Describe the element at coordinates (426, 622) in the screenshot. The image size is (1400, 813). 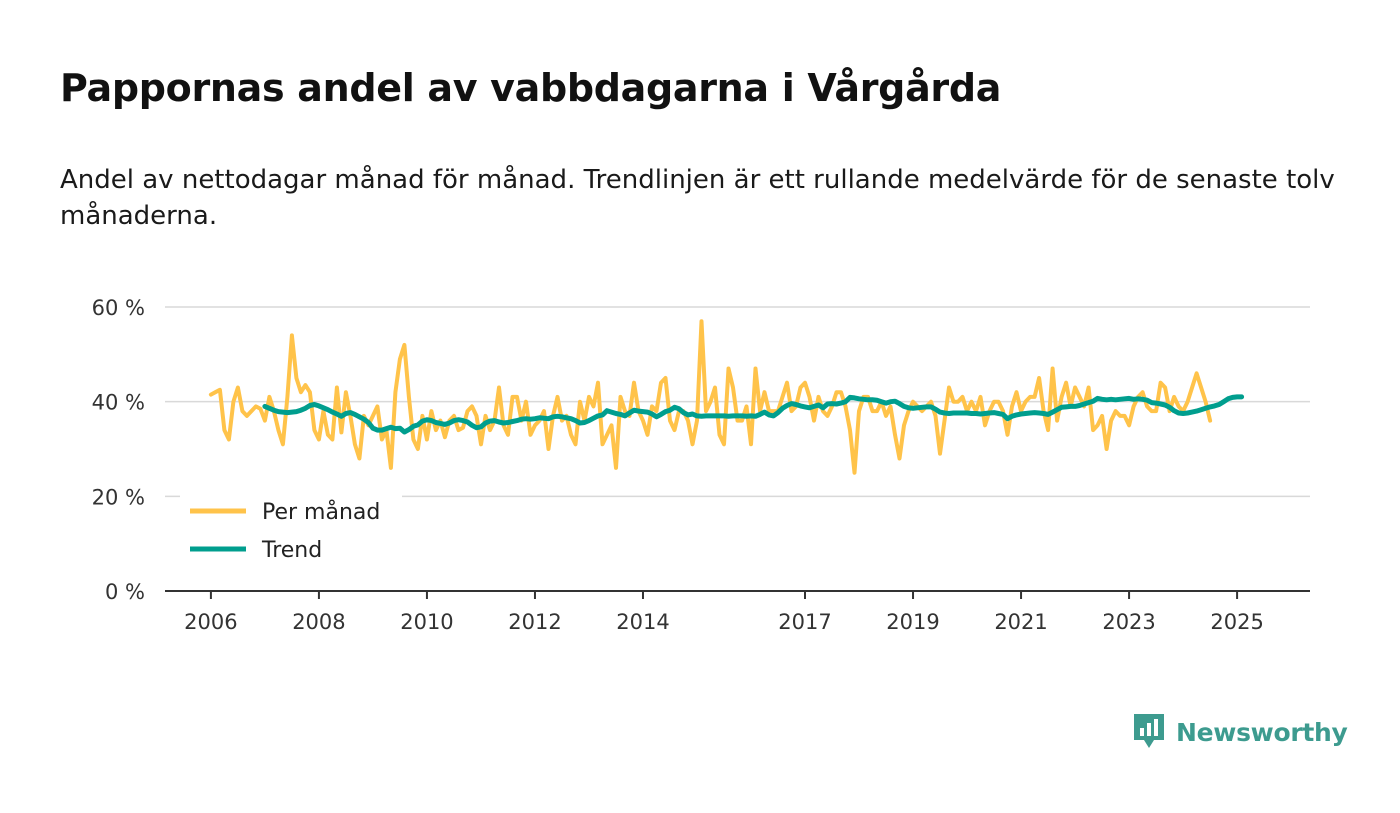
I see `x-tick-label: 2010` at that location.